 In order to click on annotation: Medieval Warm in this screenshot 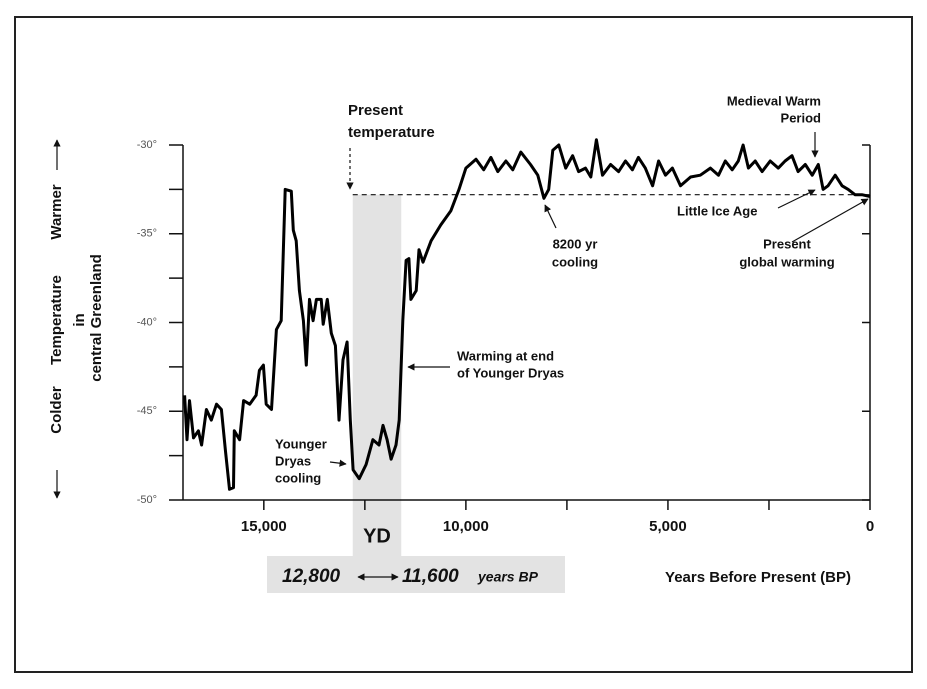, I will do `click(774, 100)`.